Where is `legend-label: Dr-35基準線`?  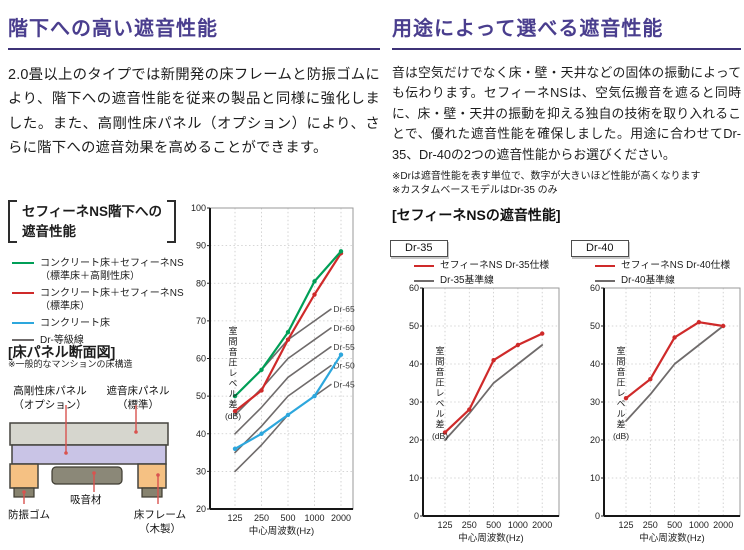 legend-label: Dr-35基準線 is located at coordinates (467, 280).